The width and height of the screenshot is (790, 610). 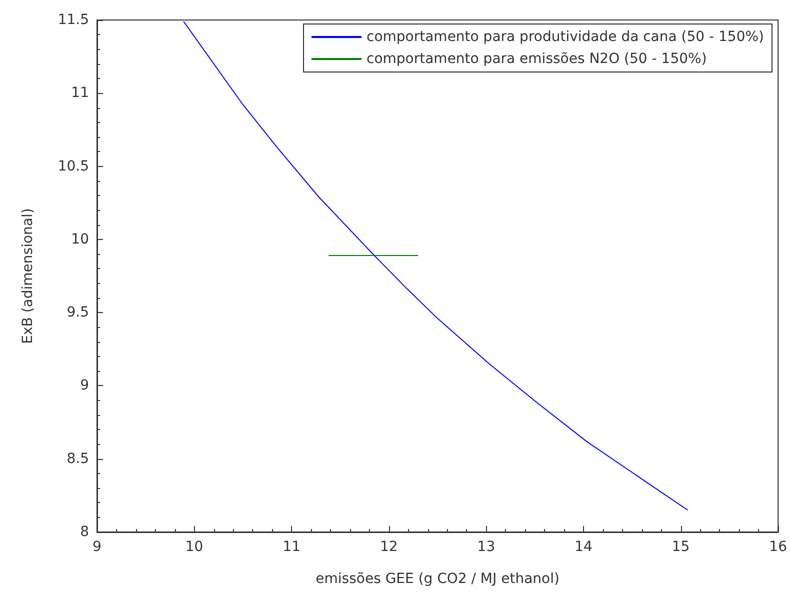 What do you see at coordinates (389, 547) in the screenshot?
I see `x-tick-label: 12` at bounding box center [389, 547].